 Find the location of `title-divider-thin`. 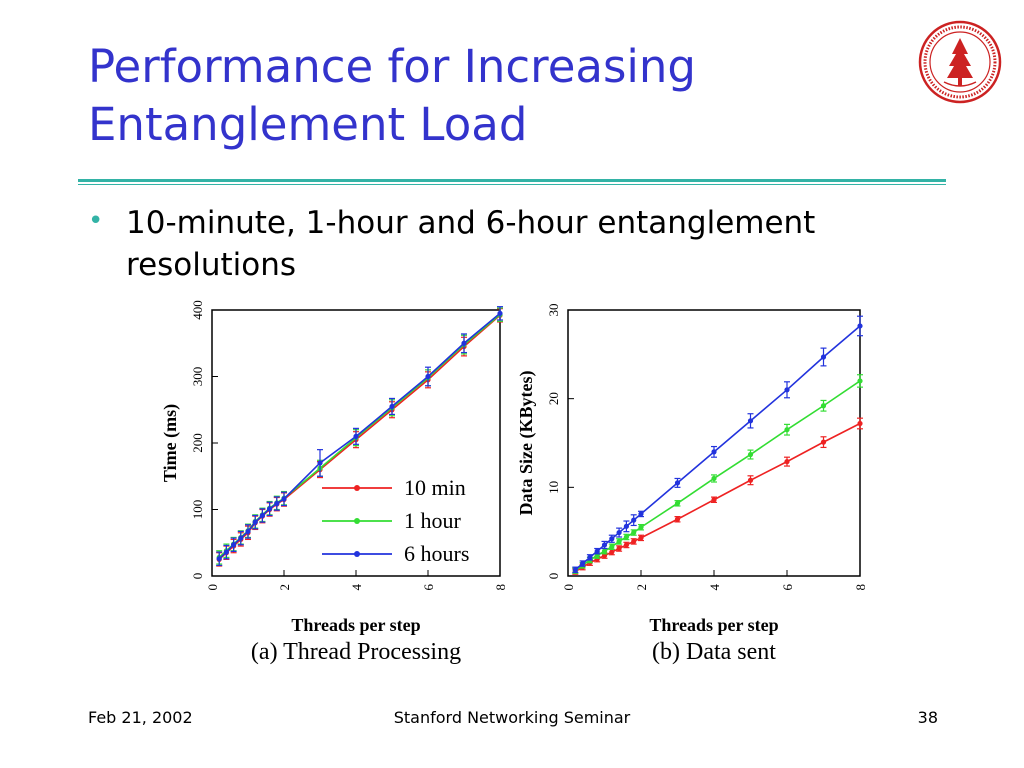

title-divider-thin is located at coordinates (512, 184).